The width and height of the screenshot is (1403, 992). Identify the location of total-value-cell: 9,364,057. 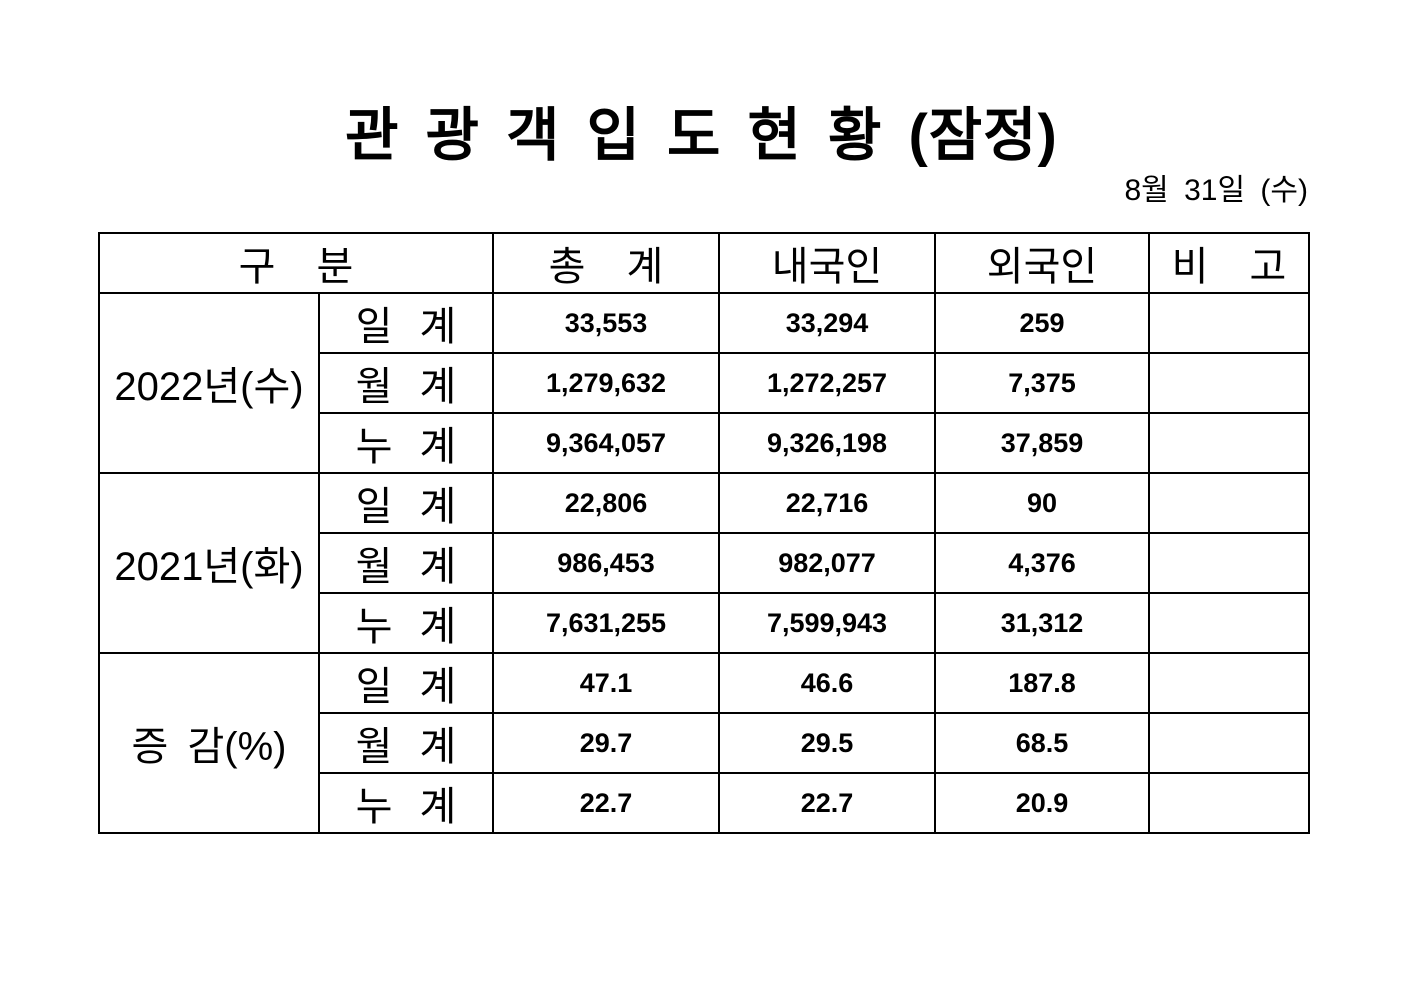
(606, 443).